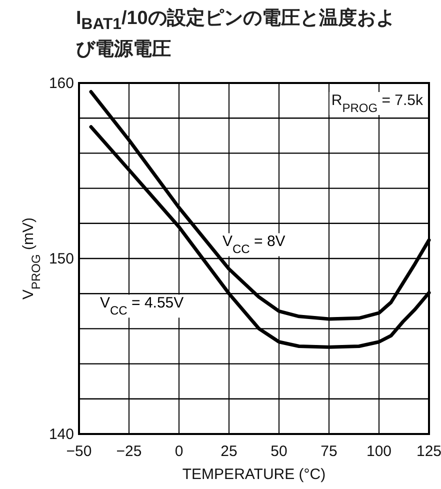  Describe the element at coordinates (377, 103) in the screenshot. I see `annotation: R$_{PROG}$ = 7.5k` at that location.